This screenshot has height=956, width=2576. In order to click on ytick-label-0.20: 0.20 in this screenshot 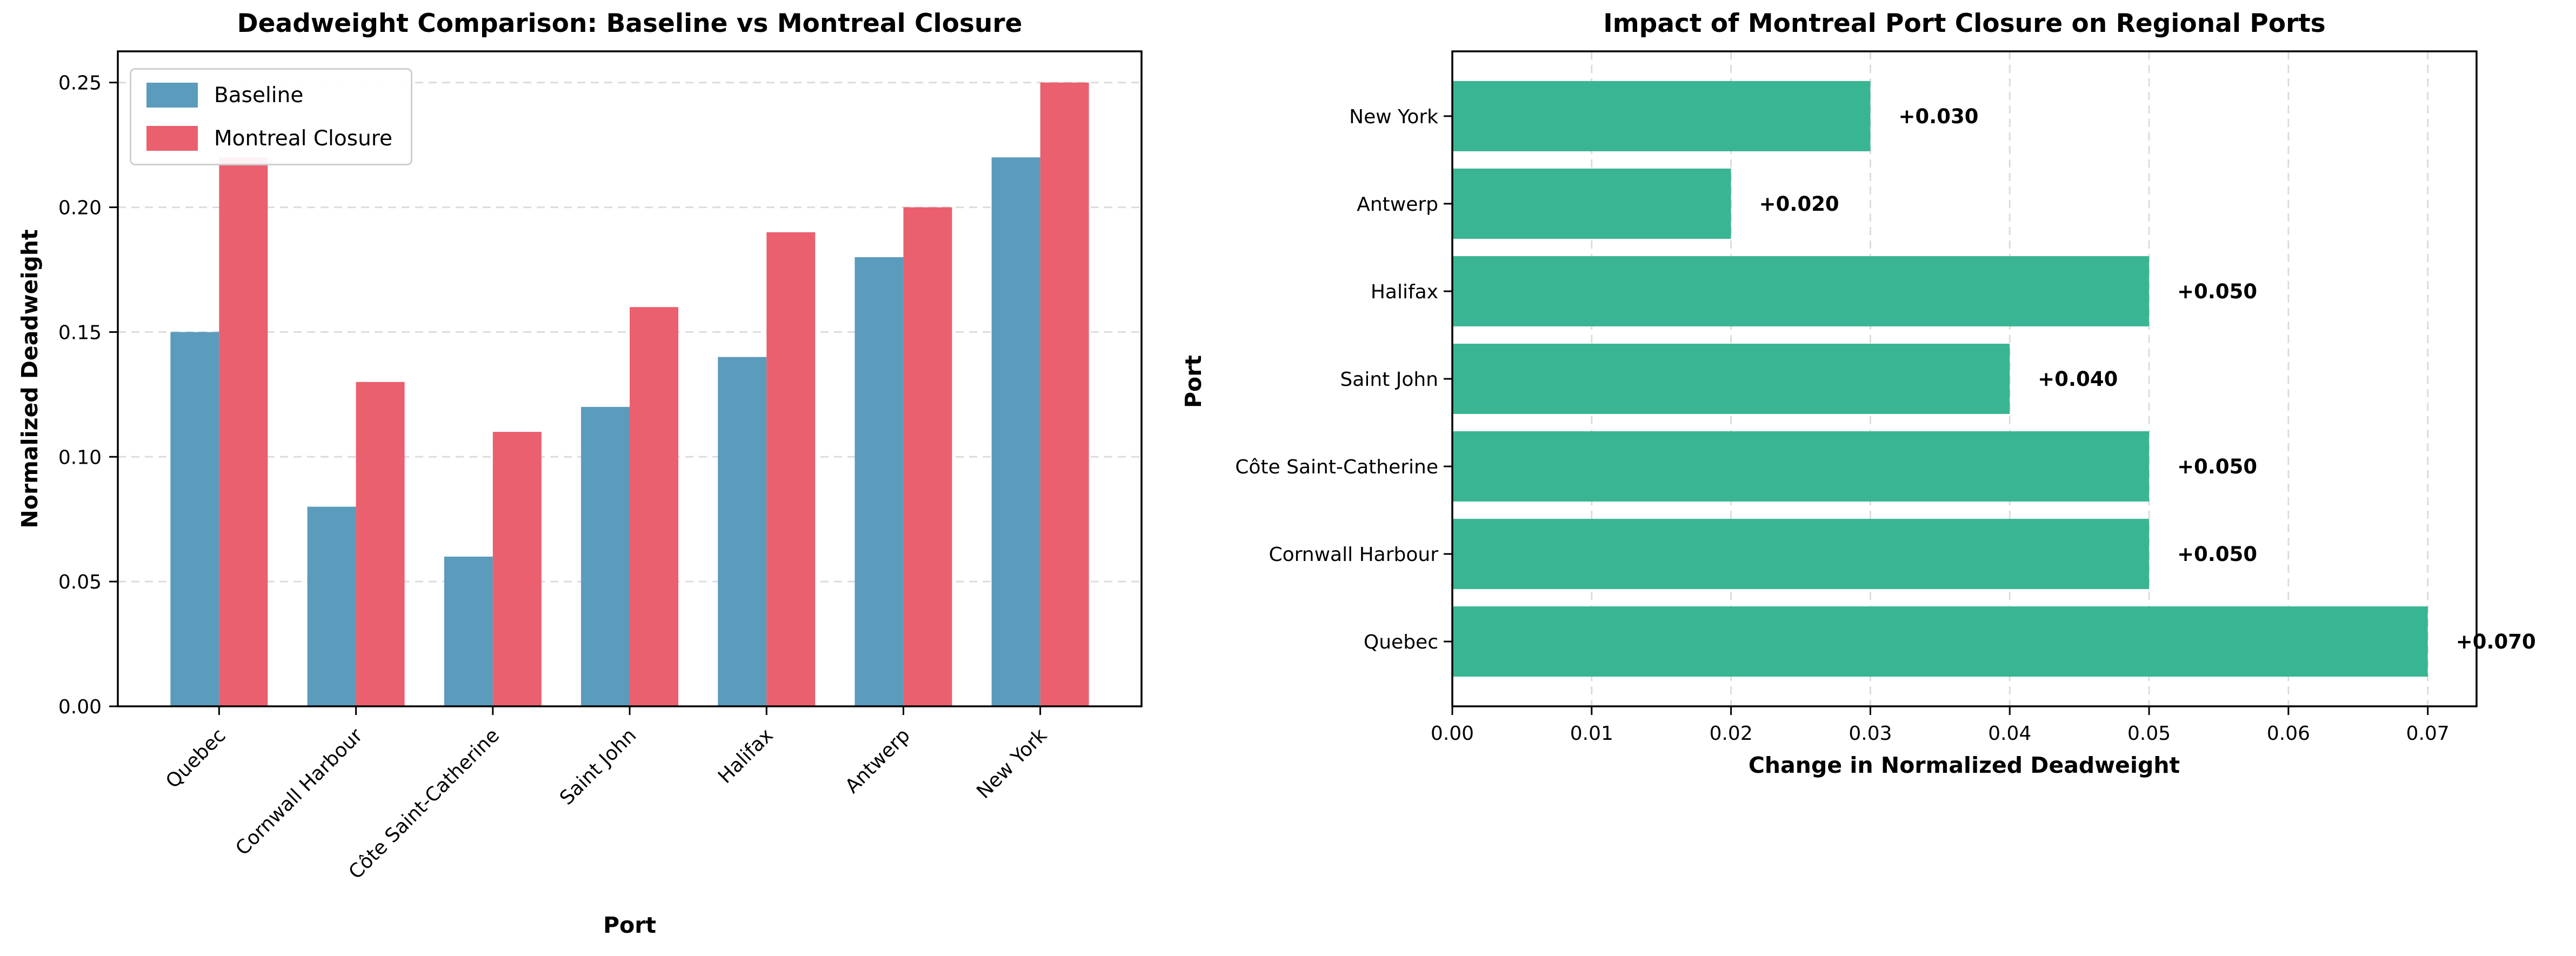, I will do `click(80, 208)`.